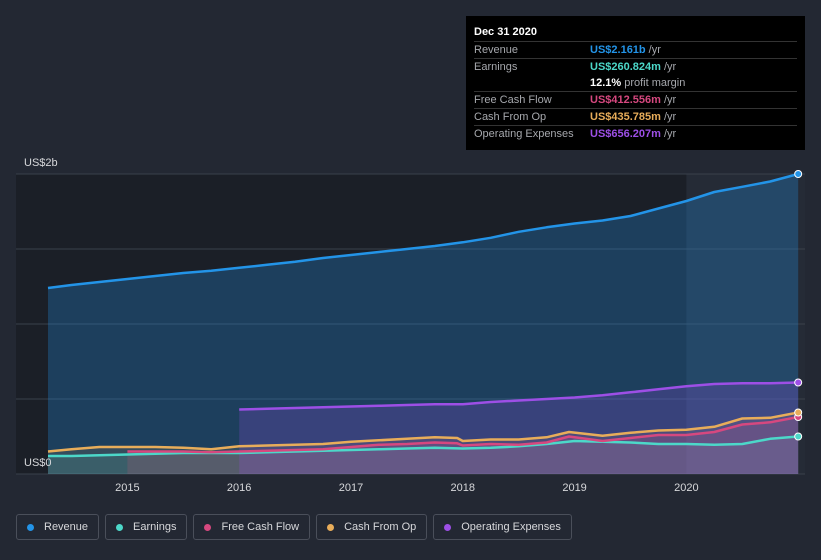  What do you see at coordinates (41, 163) in the screenshot?
I see `y-axis-top-label: US$2b` at bounding box center [41, 163].